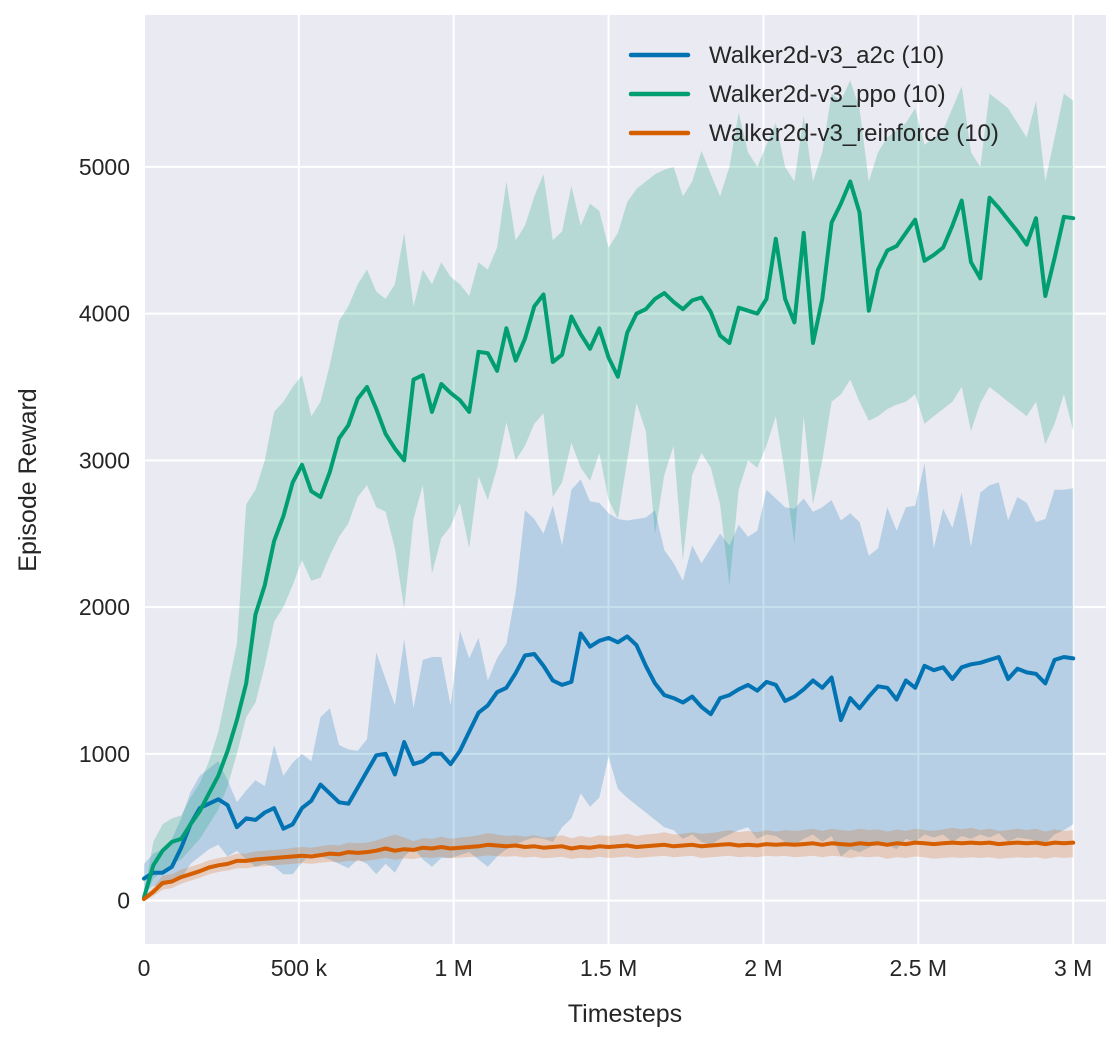 This screenshot has width=1114, height=1054. I want to click on x-tick-label: 1 M, so click(454, 968).